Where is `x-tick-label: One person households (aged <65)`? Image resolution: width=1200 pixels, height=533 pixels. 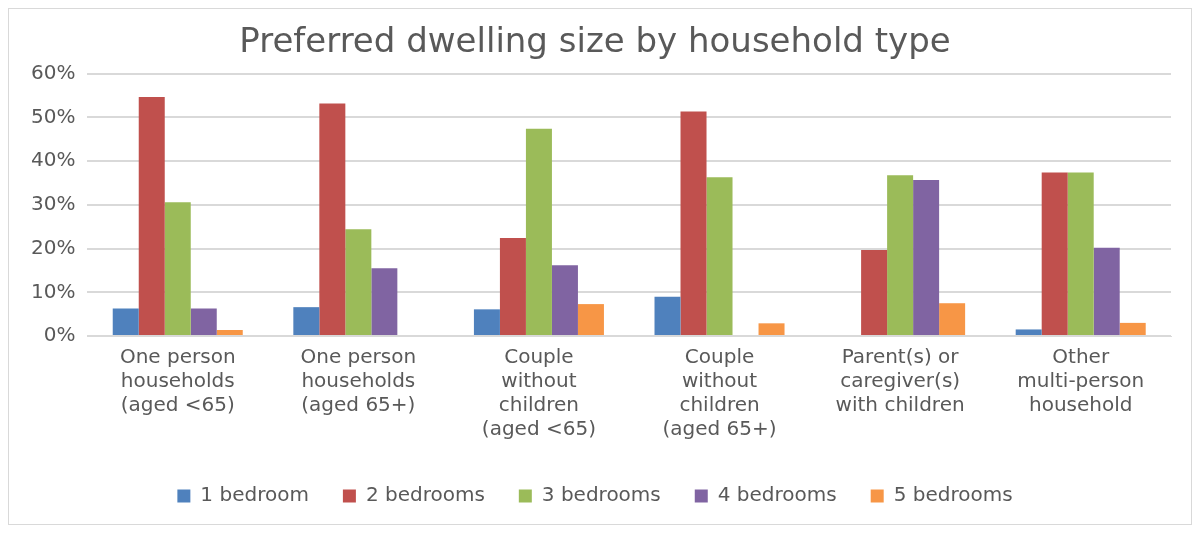
x-tick-label: One person households (aged <65) is located at coordinates (177, 380).